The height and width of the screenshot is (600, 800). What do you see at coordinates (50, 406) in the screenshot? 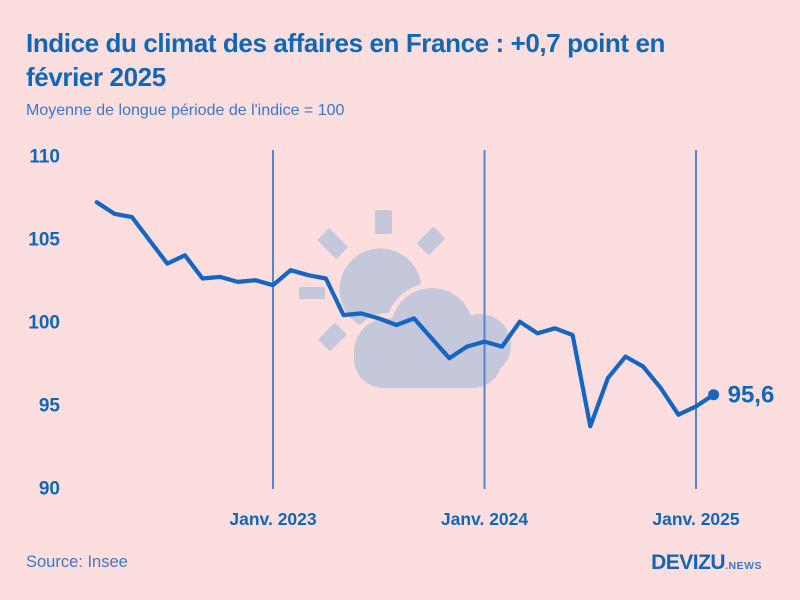
I see `y-axis-label: 95` at bounding box center [50, 406].